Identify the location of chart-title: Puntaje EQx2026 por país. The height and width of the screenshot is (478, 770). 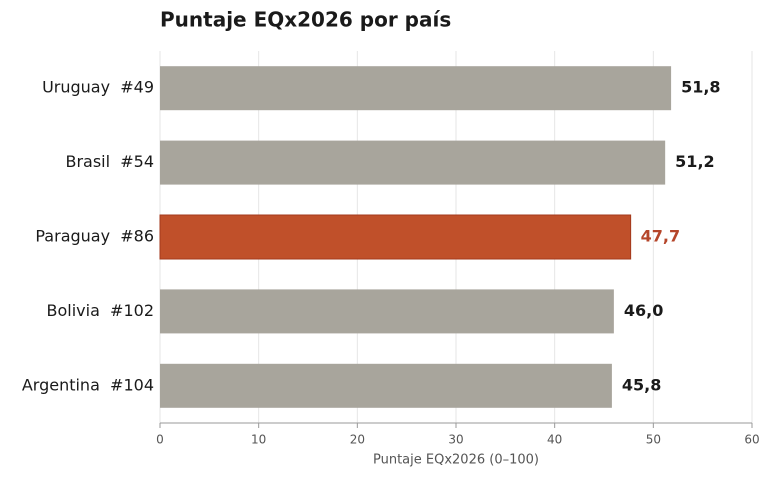
(305, 20).